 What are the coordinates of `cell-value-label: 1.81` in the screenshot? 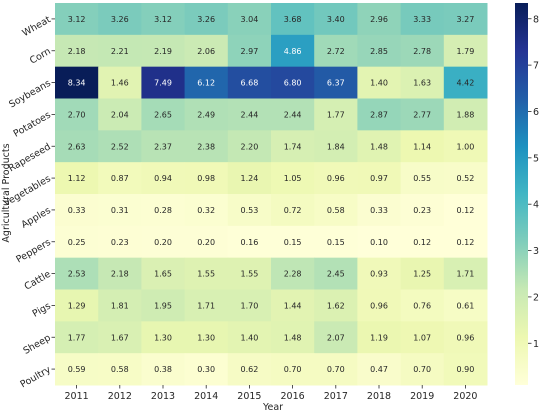 It's located at (120, 305).